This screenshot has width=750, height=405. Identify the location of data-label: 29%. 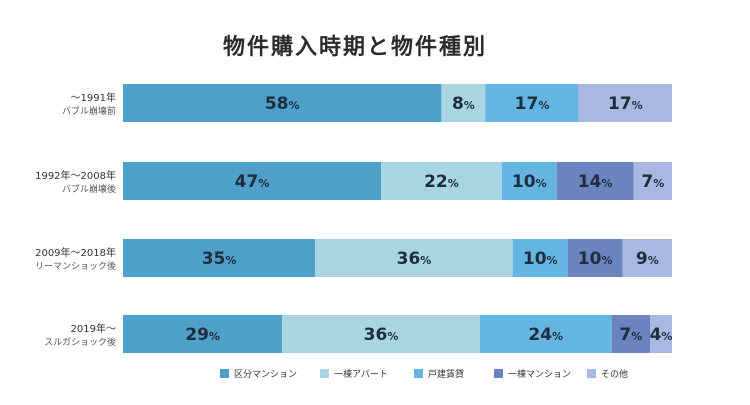
(202, 335).